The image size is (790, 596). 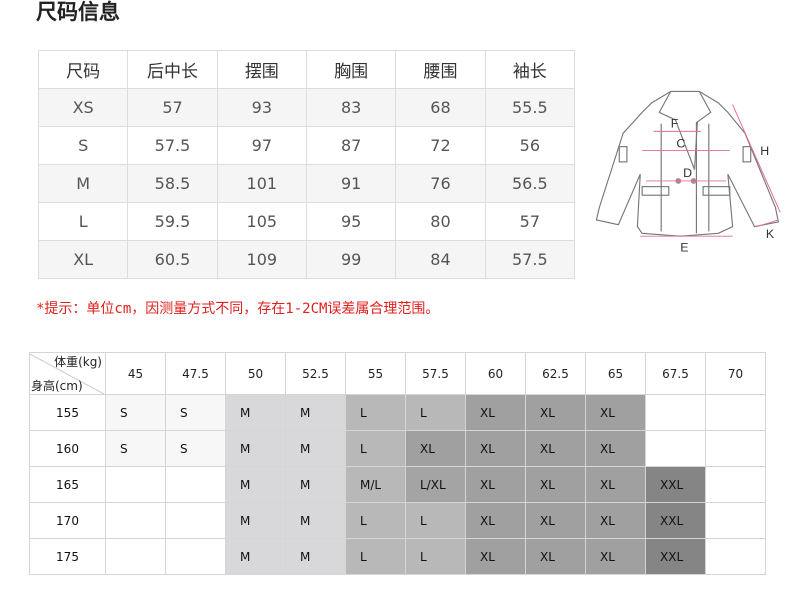 I want to click on table-row: L 59.5 105 95 80 57, so click(x=306, y=221).